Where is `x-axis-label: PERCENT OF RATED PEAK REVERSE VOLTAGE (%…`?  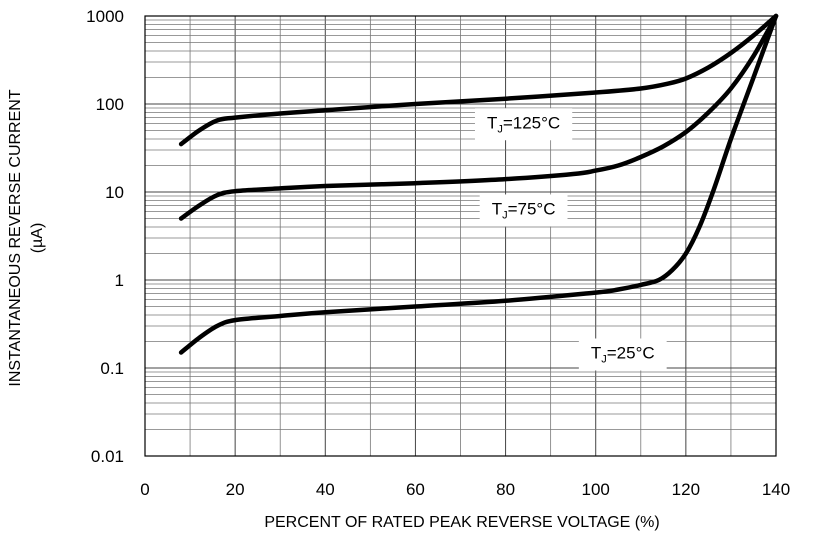
x-axis-label: PERCENT OF RATED PEAK REVERSE VOLTAGE (%… is located at coordinates (461, 522).